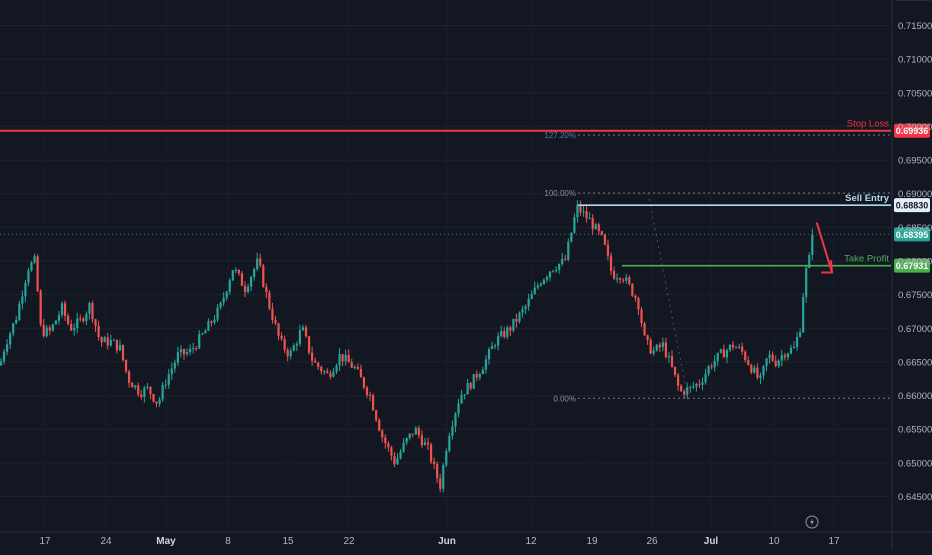  I want to click on price-tag-label: 0.67931, so click(912, 266).